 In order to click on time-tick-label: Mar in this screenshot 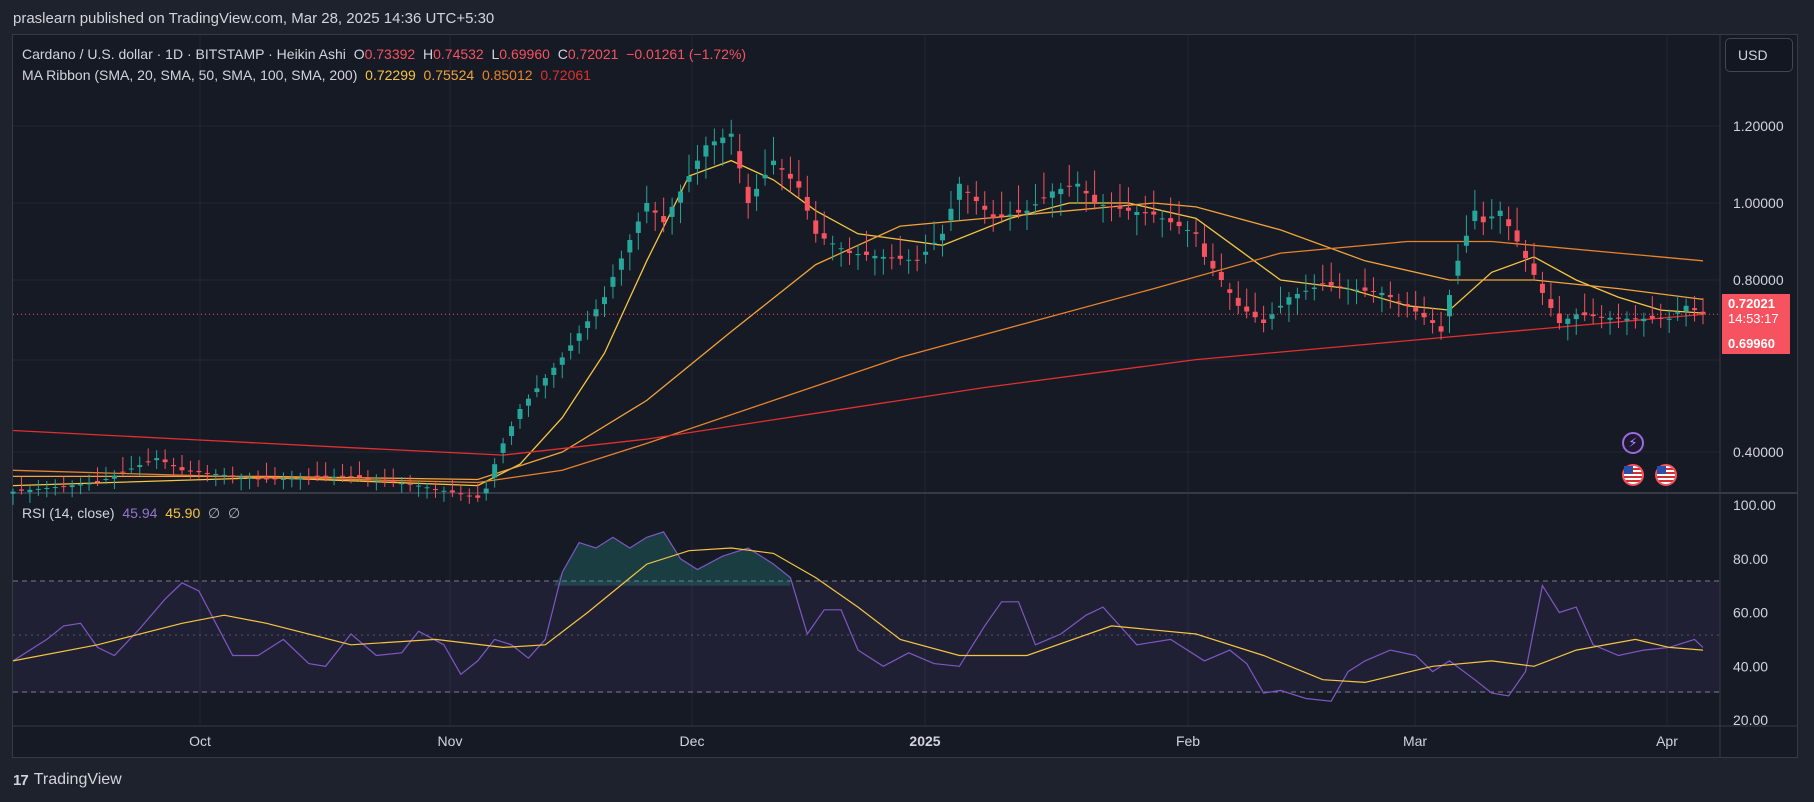, I will do `click(1415, 741)`.